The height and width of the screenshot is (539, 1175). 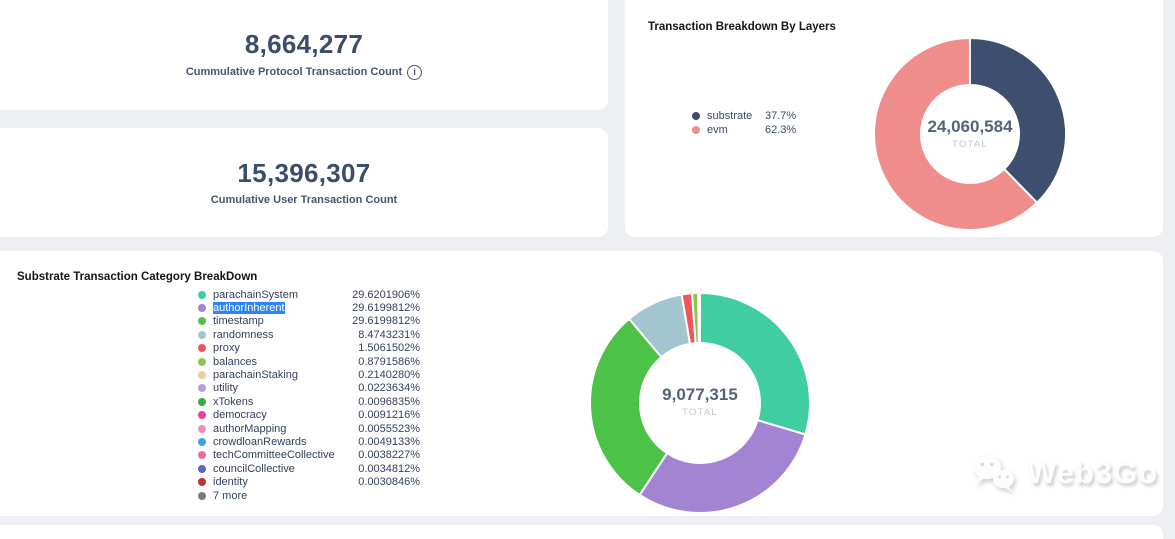 I want to click on layers-chart-title: Transaction Breakdown By Layers, so click(x=742, y=27).